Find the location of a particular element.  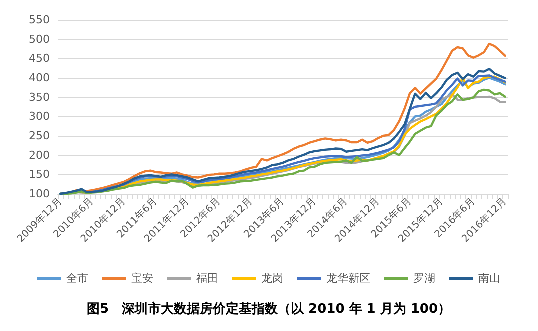

y-tick-label: 350 is located at coordinates (39, 97).